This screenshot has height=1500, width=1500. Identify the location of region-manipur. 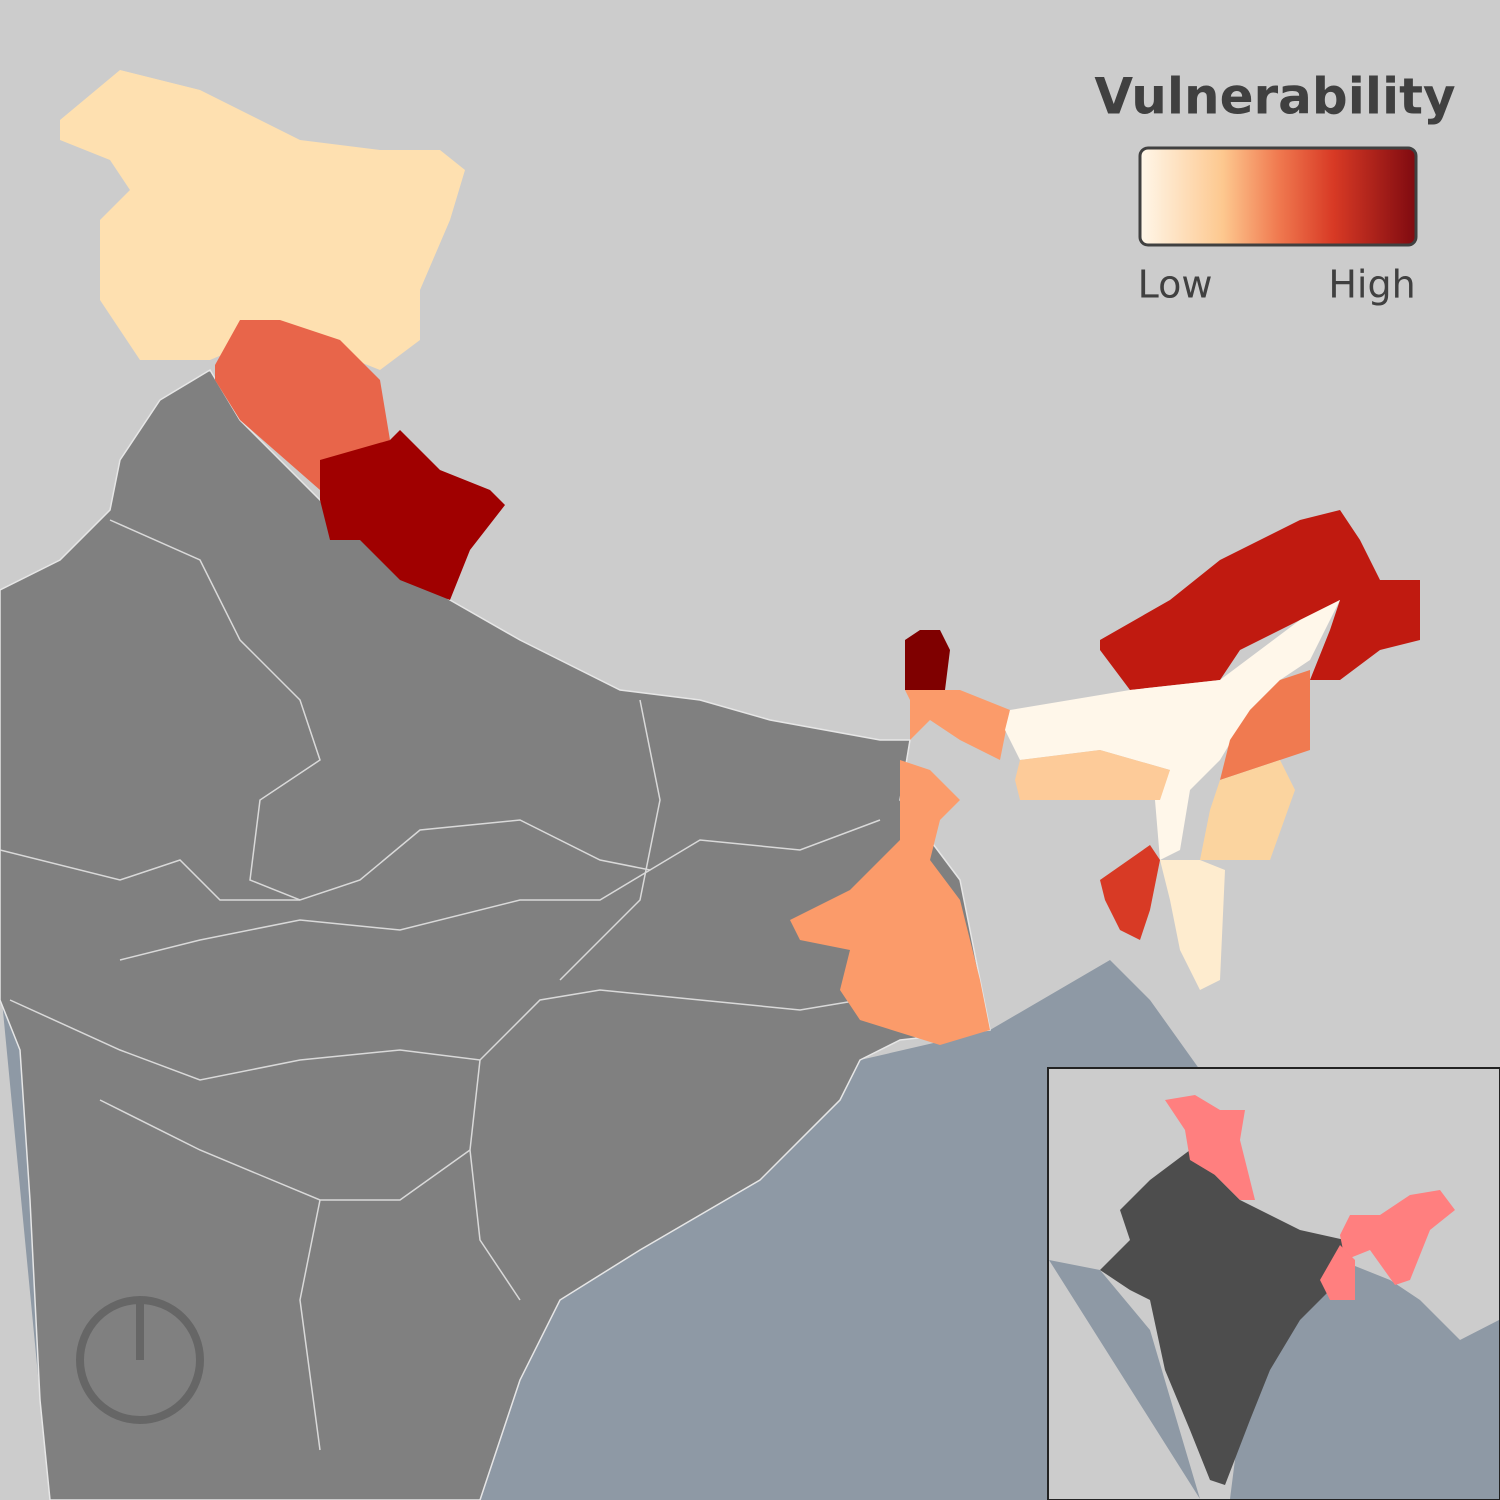
(1247, 810).